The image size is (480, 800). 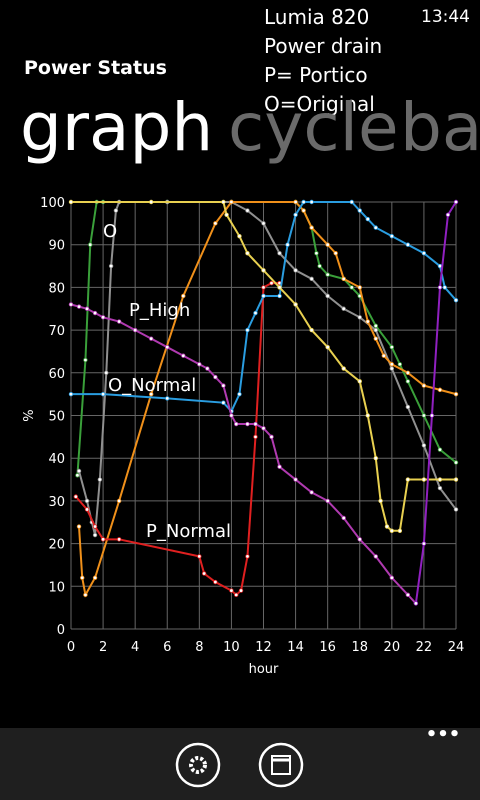 I want to click on overlay-line: Lumia 820, so click(x=316, y=17).